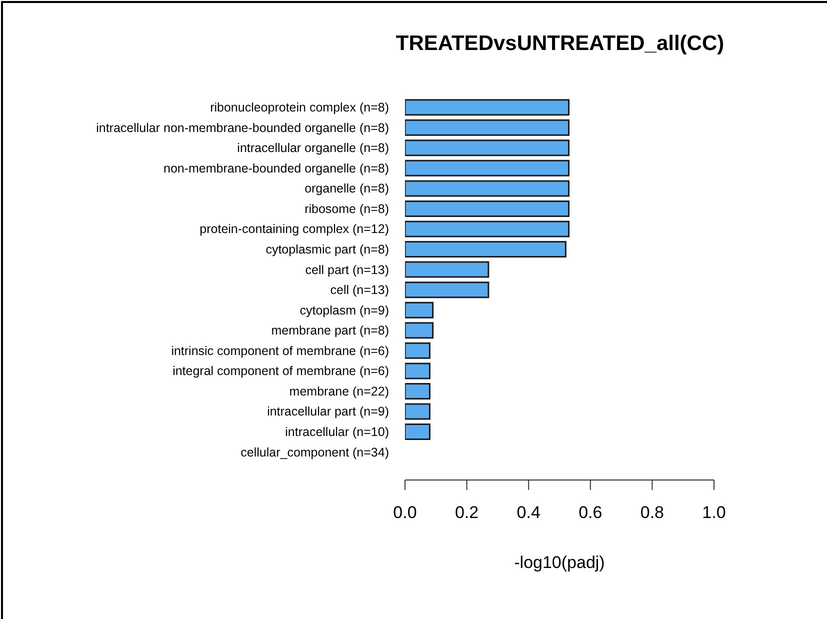 The image size is (827, 619). I want to click on y-tick-label: intracellular non-membrane-bounded organelle (n=8), so click(242, 127).